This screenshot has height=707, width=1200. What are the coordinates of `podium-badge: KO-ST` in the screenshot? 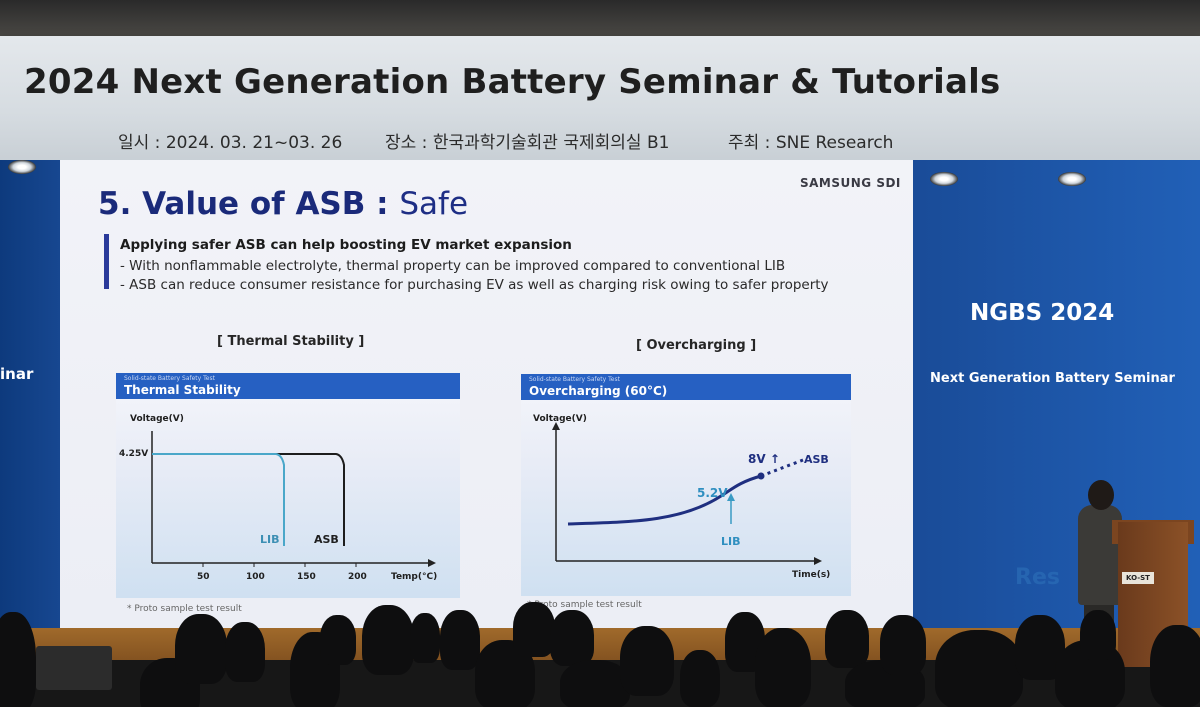 It's located at (1138, 578).